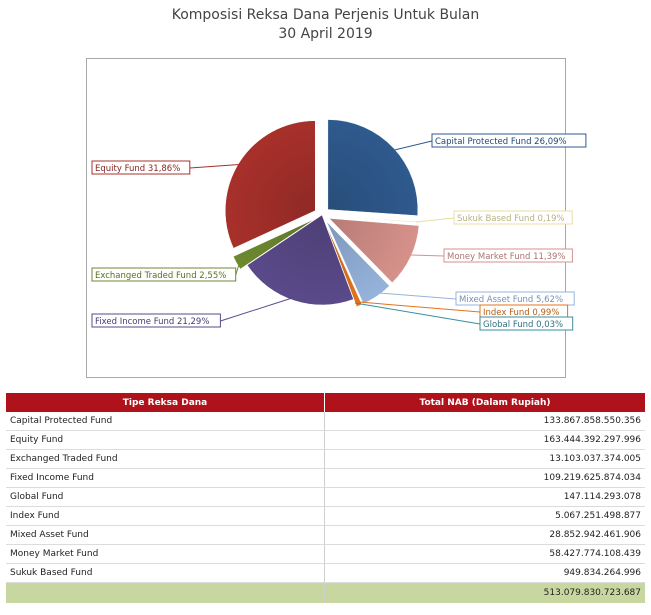  Describe the element at coordinates (274, 244) in the screenshot. I see `pie-slice-exchanged-traded-fund` at that location.